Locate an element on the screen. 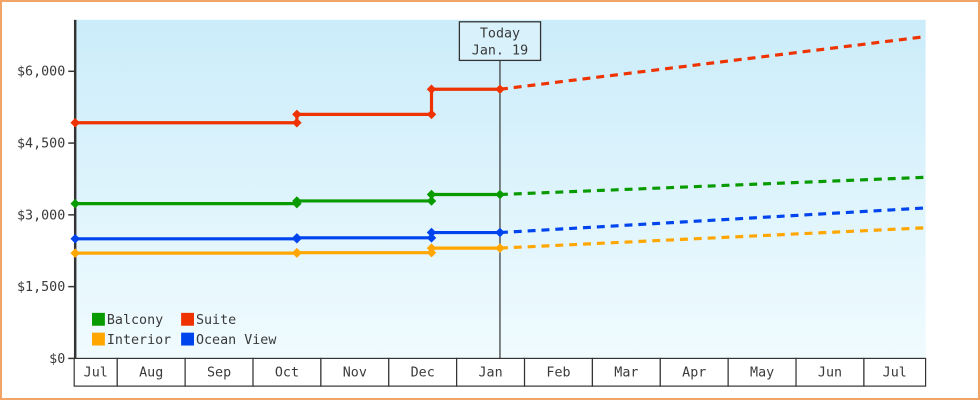  today-annotation-line2: Jan. 19 is located at coordinates (500, 50).